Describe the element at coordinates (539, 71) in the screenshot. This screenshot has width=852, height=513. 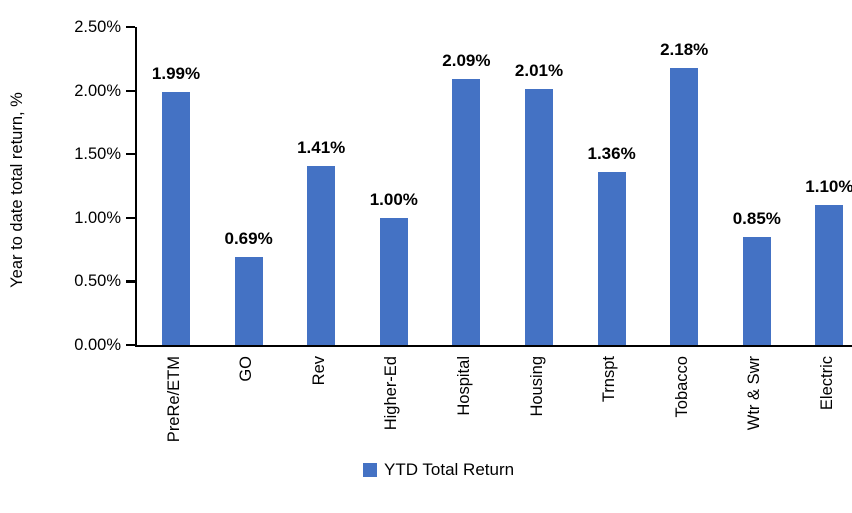
I see `bar-value-label: 2.01%` at that location.